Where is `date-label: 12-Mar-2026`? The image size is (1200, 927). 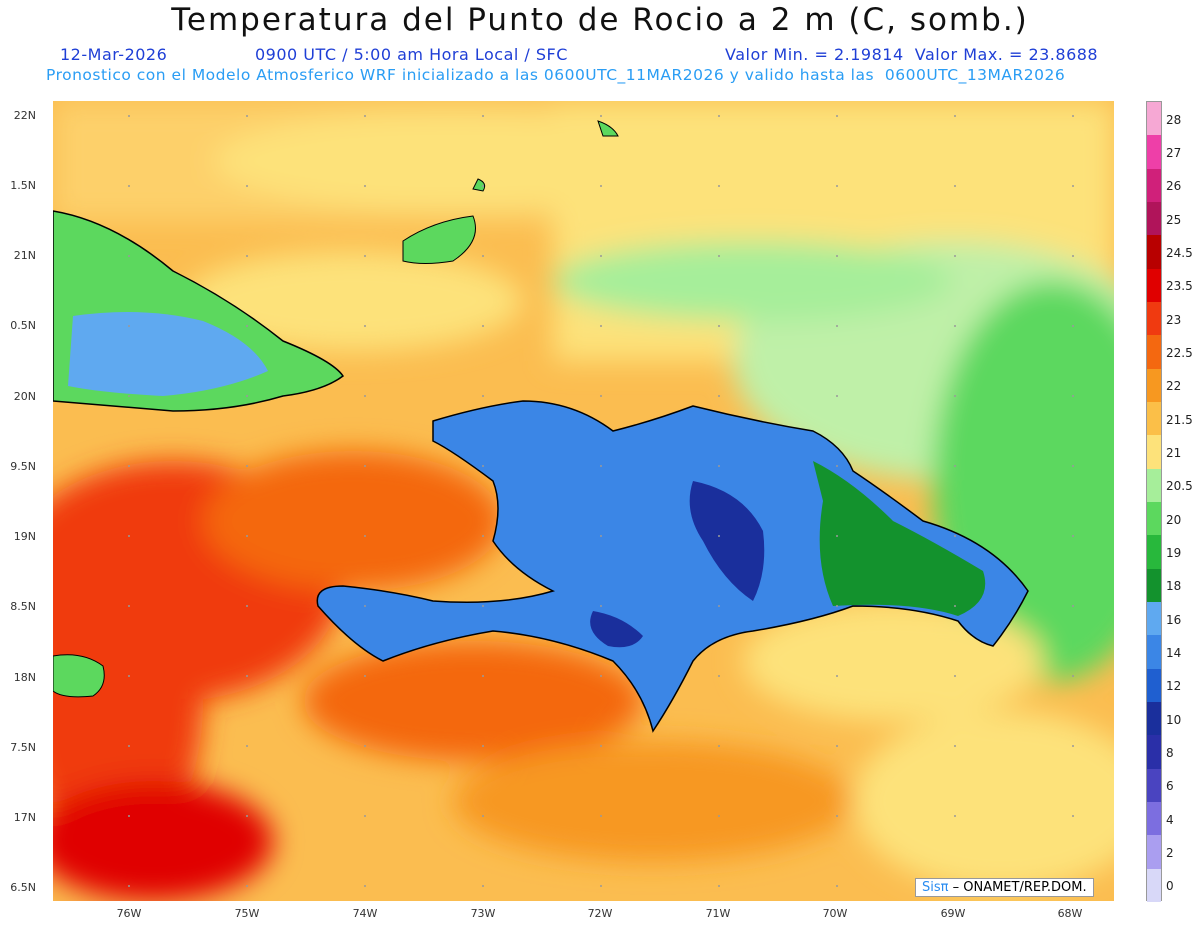 date-label: 12-Mar-2026 is located at coordinates (114, 54).